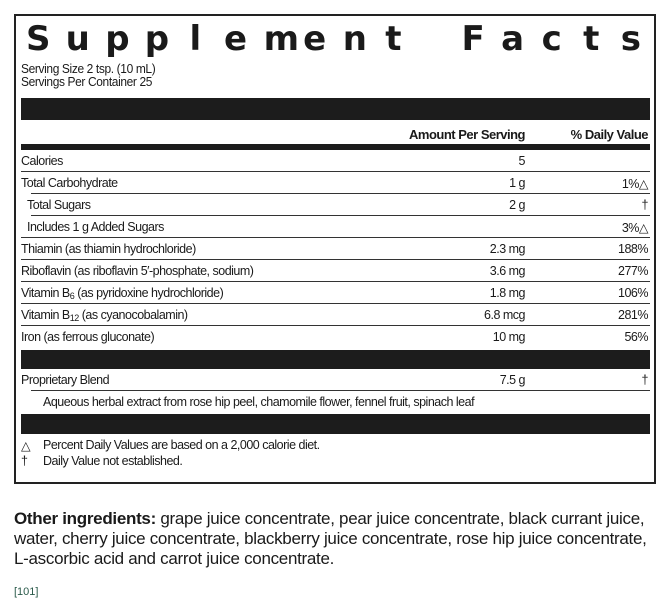 Image resolution: width=668 pixels, height=611 pixels. What do you see at coordinates (633, 249) in the screenshot?
I see `nutrient-dv: 188%` at bounding box center [633, 249].